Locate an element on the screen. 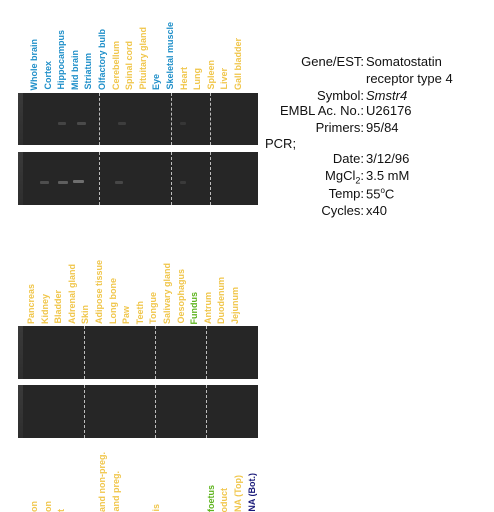 The image size is (494, 512). lane-label: Paw is located at coordinates (126, 314).